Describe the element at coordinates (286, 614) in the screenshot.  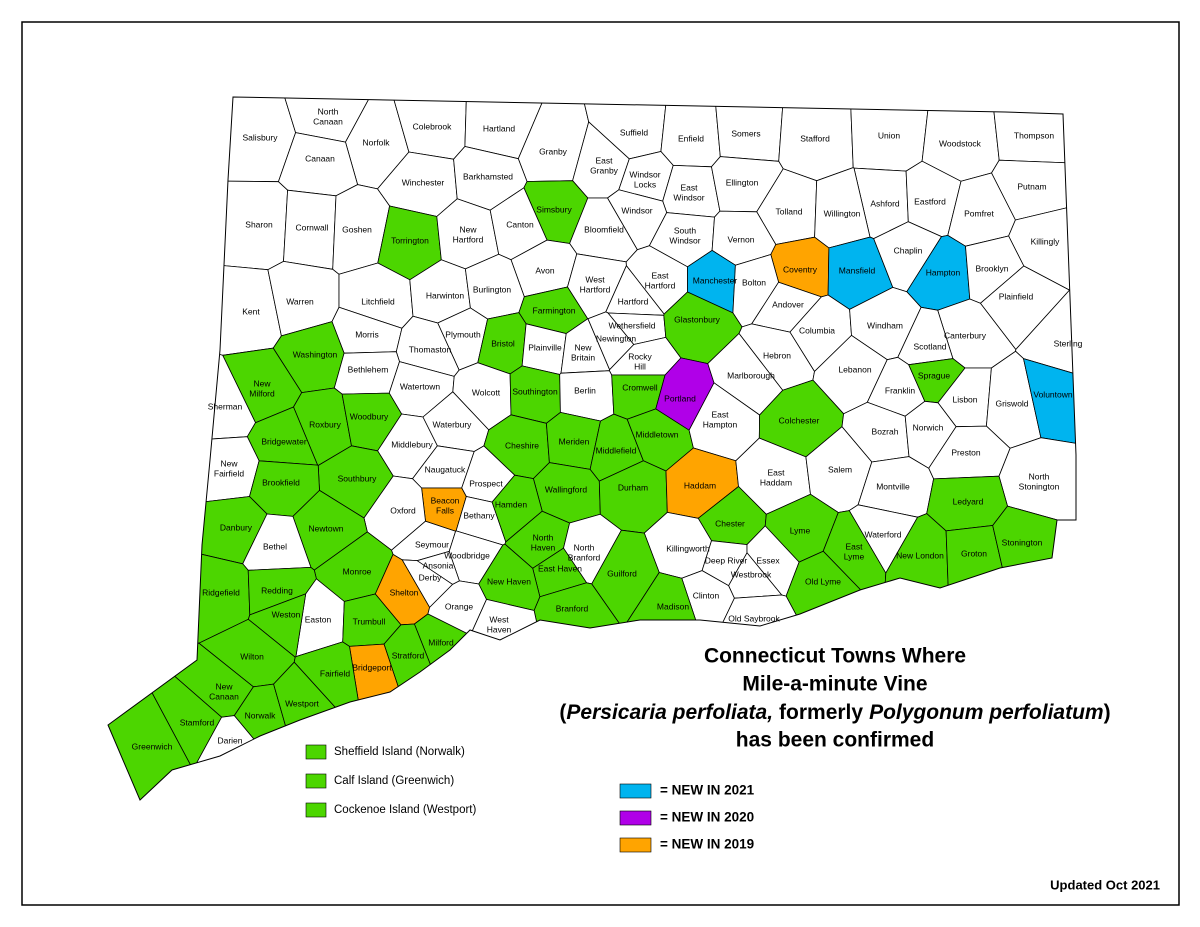
I see `town-label: Weston` at that location.